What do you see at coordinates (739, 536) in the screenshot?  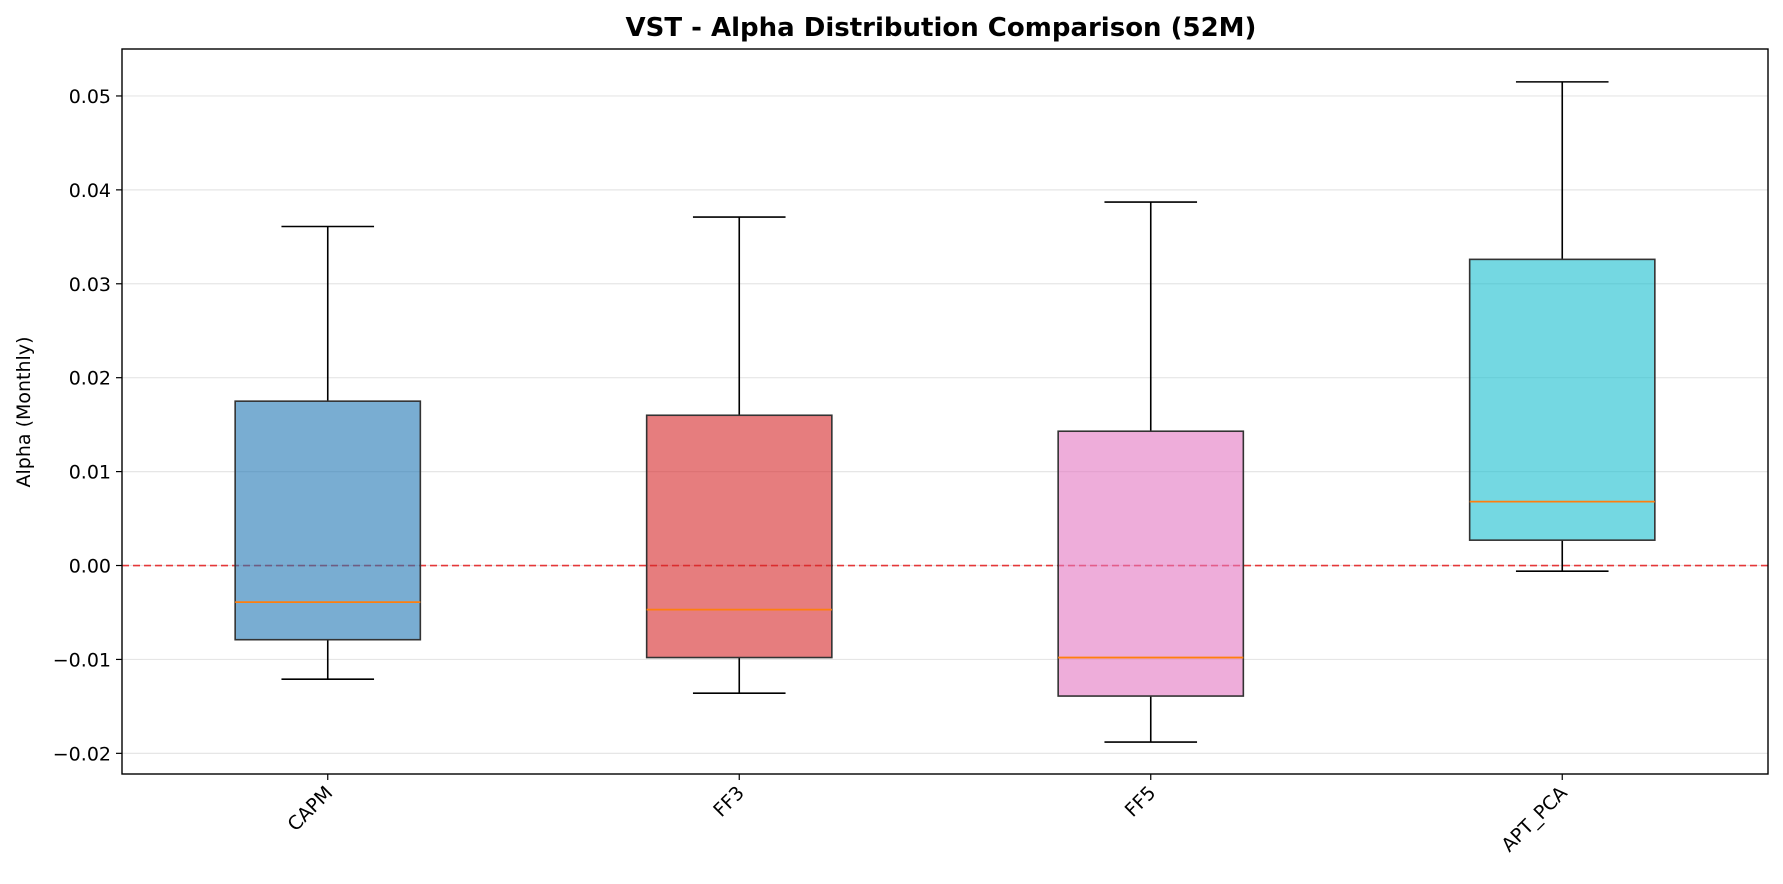 I see `box-rect-ff3` at bounding box center [739, 536].